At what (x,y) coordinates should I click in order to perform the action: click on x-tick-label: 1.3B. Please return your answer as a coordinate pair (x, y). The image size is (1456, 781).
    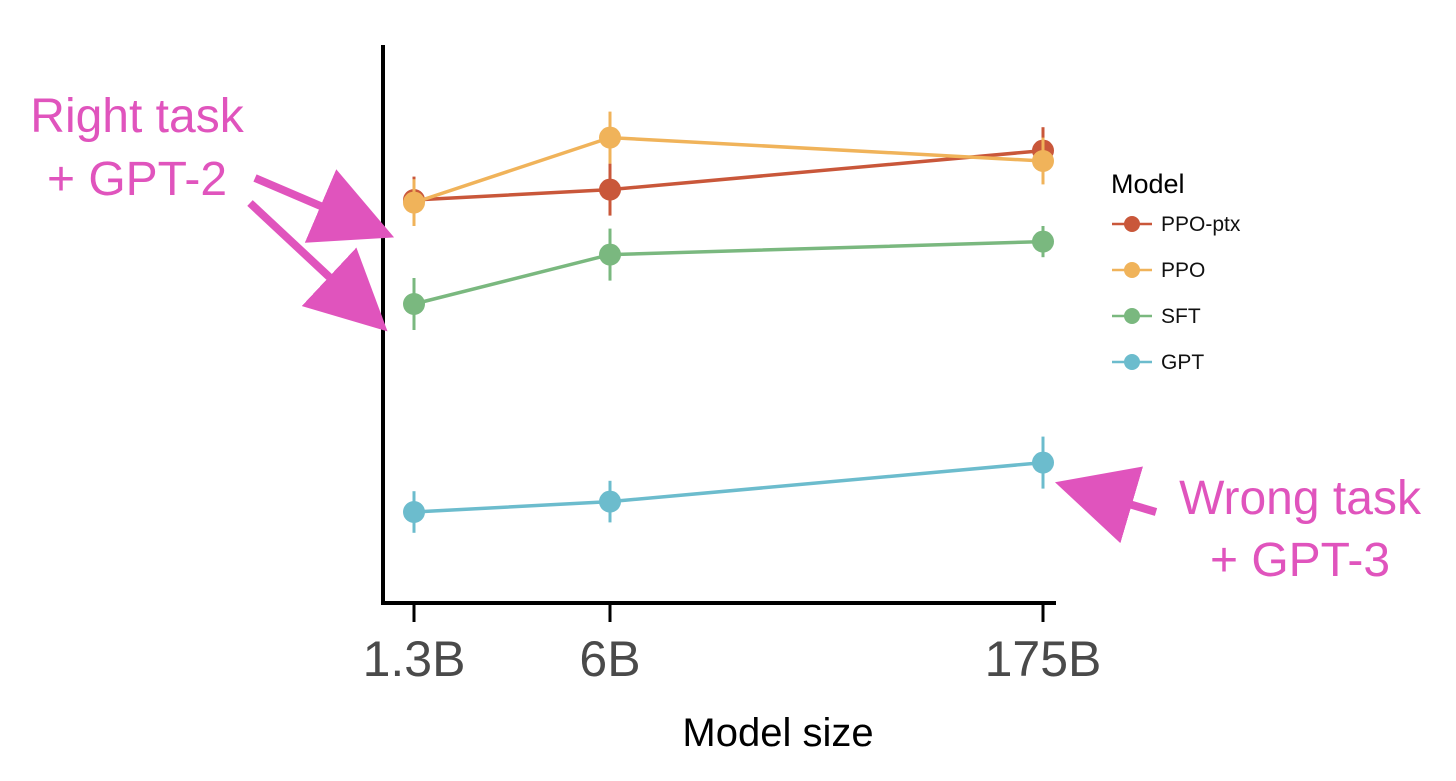
    Looking at the image, I should click on (414, 659).